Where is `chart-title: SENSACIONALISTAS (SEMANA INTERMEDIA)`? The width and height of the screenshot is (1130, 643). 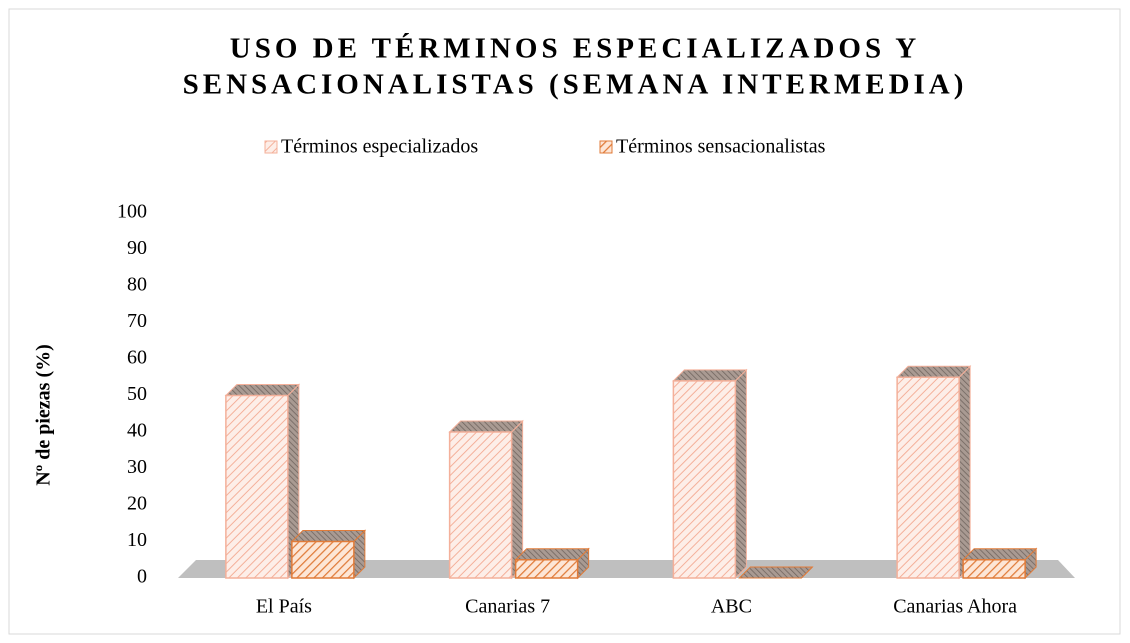 chart-title: SENSACIONALISTAS (SEMANA INTERMEDIA) is located at coordinates (575, 85).